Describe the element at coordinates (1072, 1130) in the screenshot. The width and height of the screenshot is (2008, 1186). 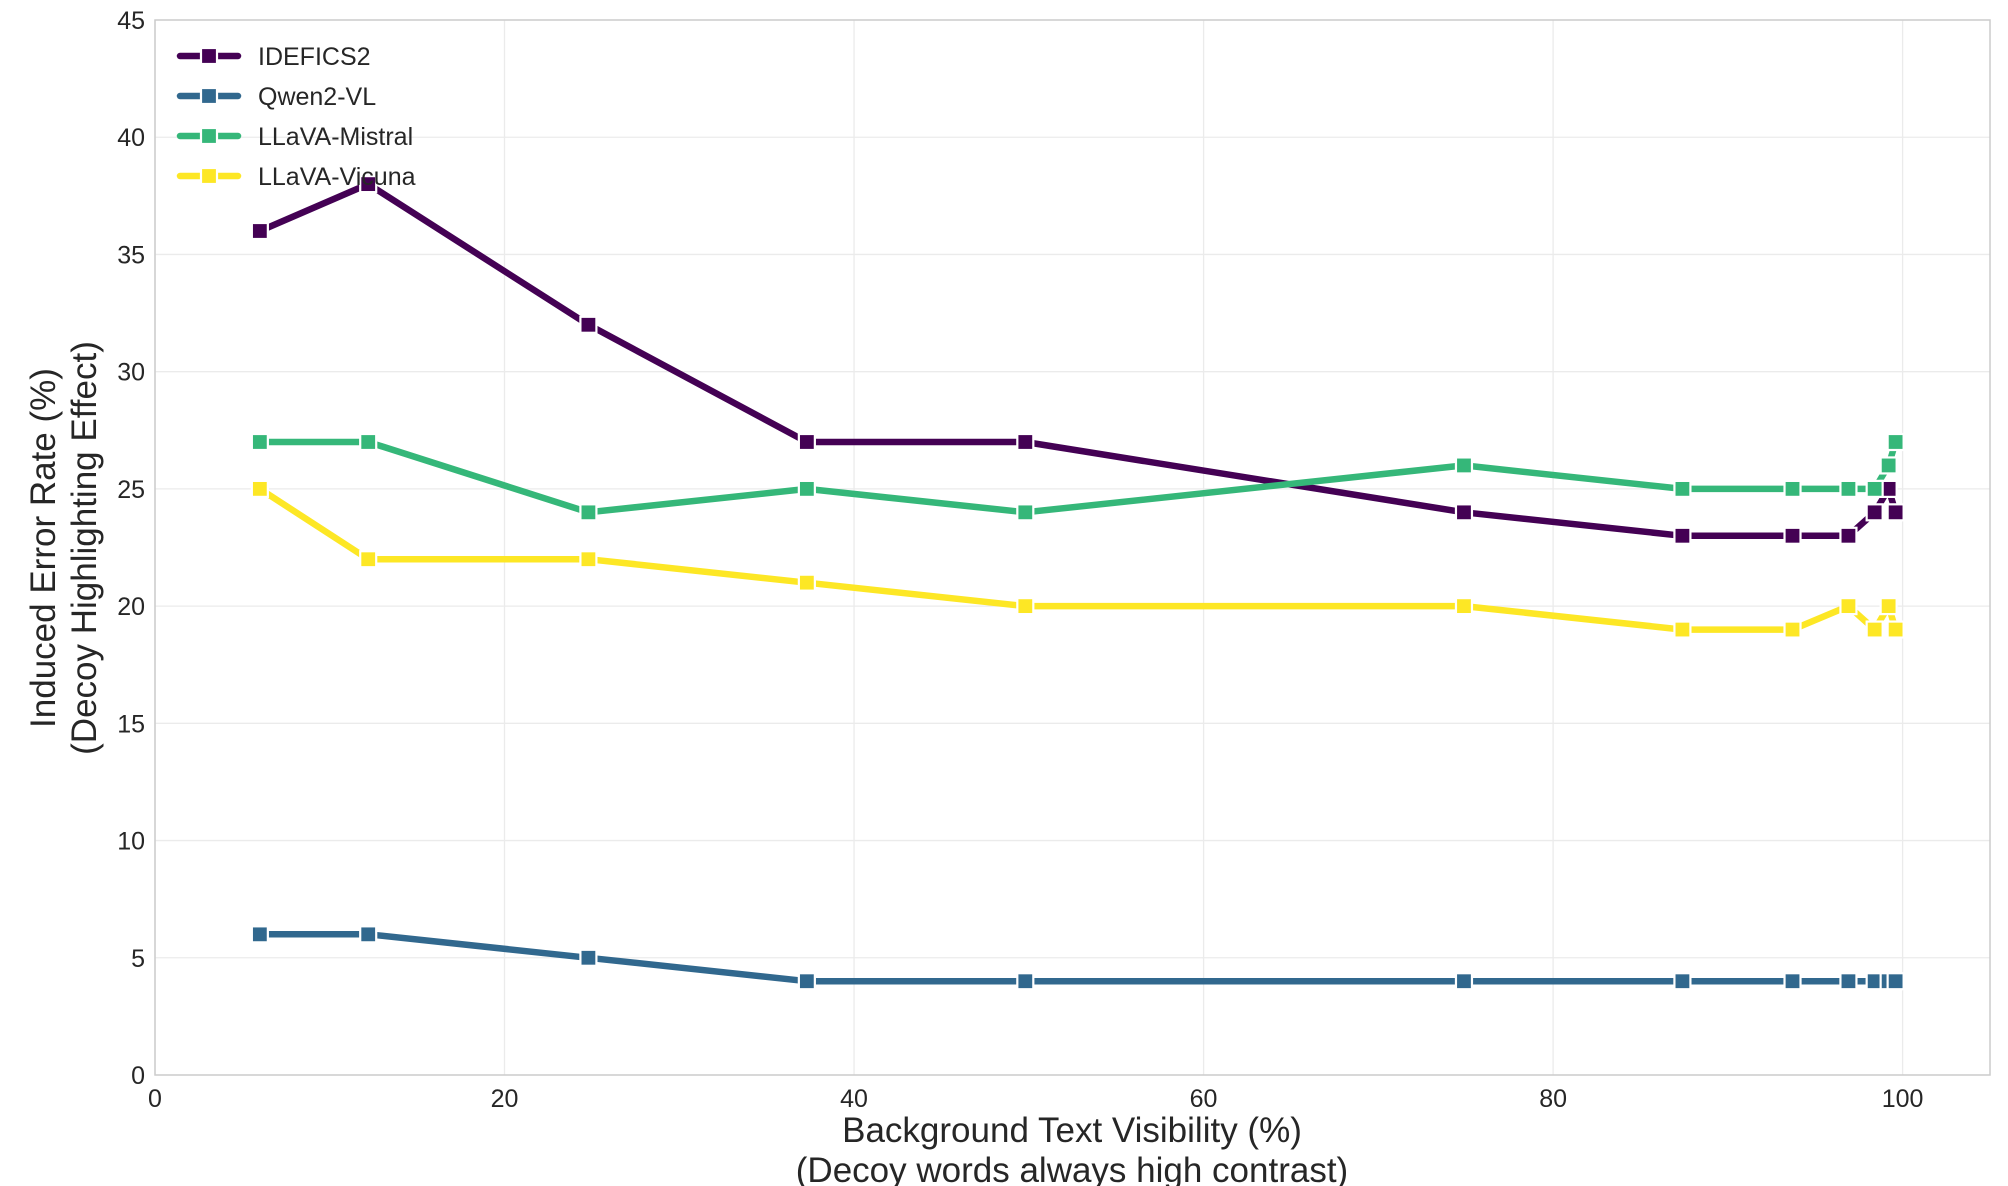
I see `x-axis-title: Background Text Visibility (%)` at that location.